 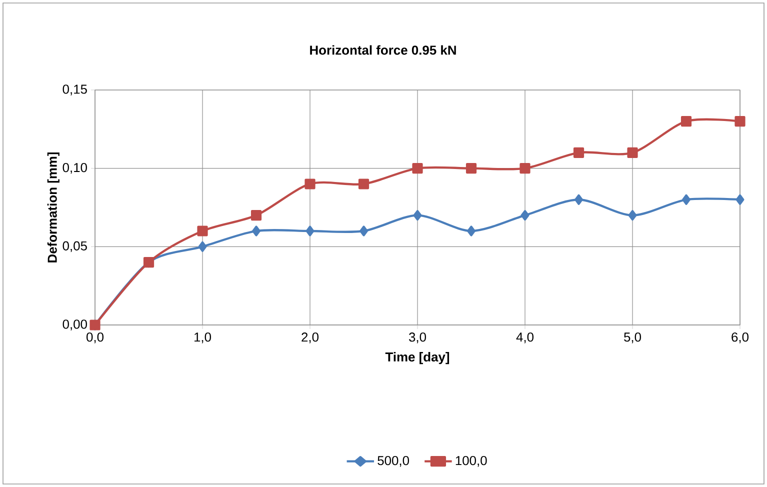 What do you see at coordinates (471, 461) in the screenshot?
I see `legend-label: 100,0` at bounding box center [471, 461].